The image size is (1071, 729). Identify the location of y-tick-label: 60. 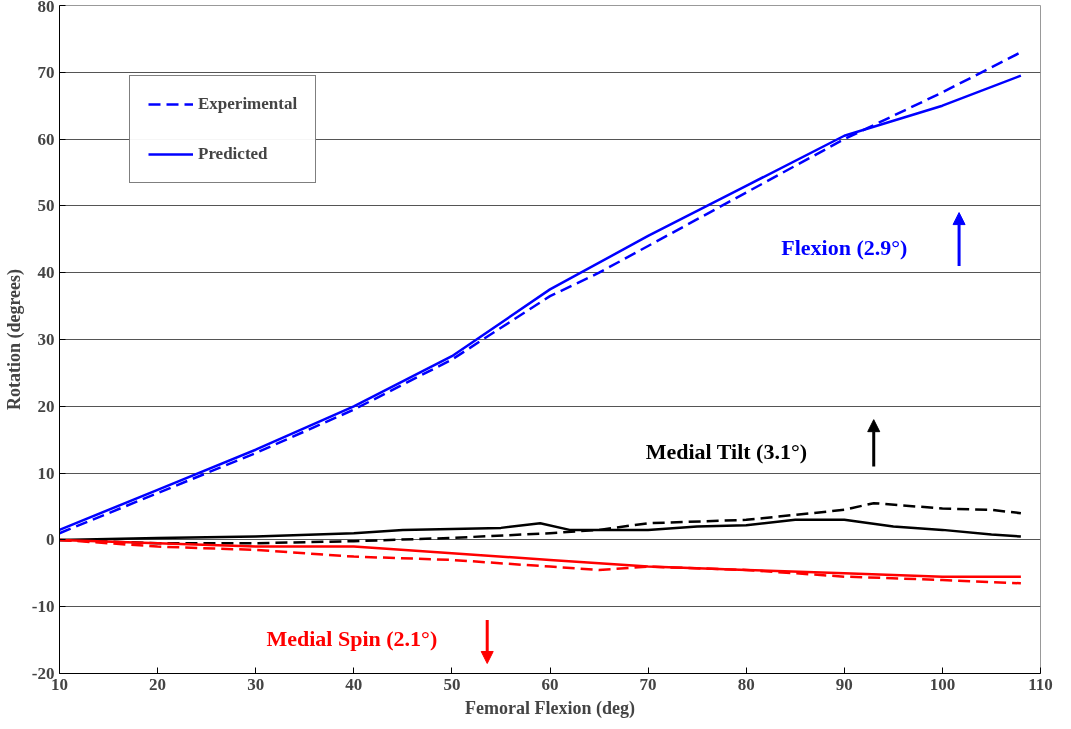
(46, 139).